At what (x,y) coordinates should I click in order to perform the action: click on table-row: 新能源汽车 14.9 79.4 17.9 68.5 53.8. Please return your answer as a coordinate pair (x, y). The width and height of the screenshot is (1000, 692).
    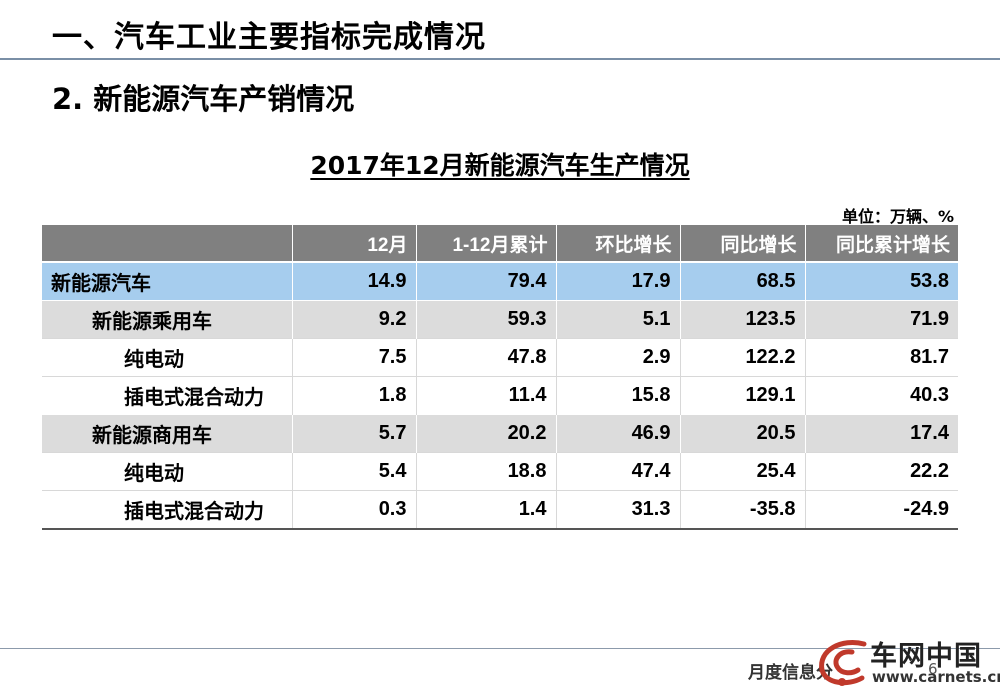
    Looking at the image, I should click on (500, 281).